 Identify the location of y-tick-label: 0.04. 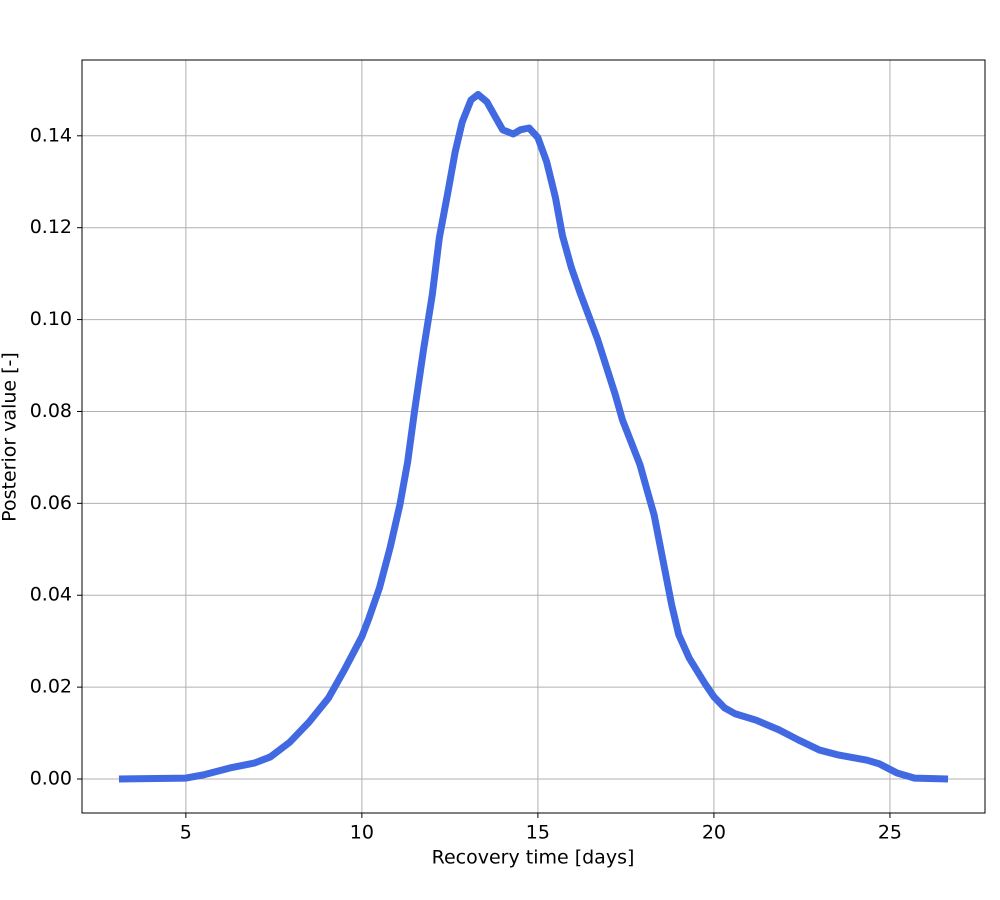
(51, 595).